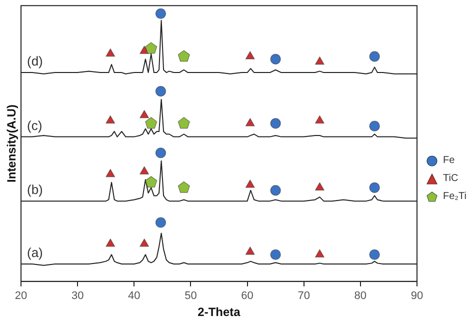  I want to click on legend-label: TiC, so click(450, 179).